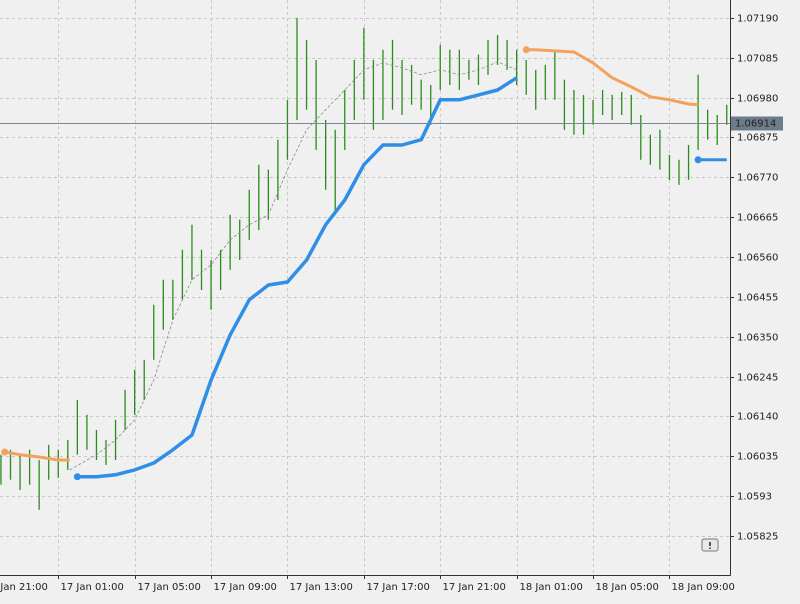 The width and height of the screenshot is (800, 604). What do you see at coordinates (245, 587) in the screenshot?
I see `x-tick-label: 17 Jan 09:00` at bounding box center [245, 587].